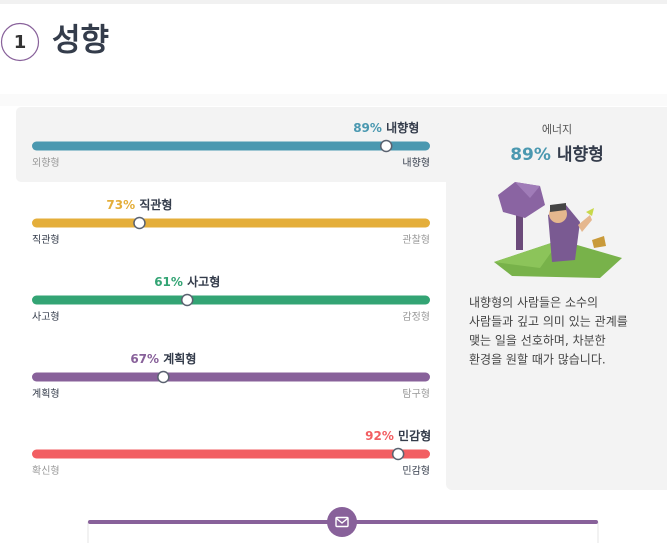 The height and width of the screenshot is (543, 667). What do you see at coordinates (580, 154) in the screenshot?
I see `panel-trait: 내향형` at bounding box center [580, 154].